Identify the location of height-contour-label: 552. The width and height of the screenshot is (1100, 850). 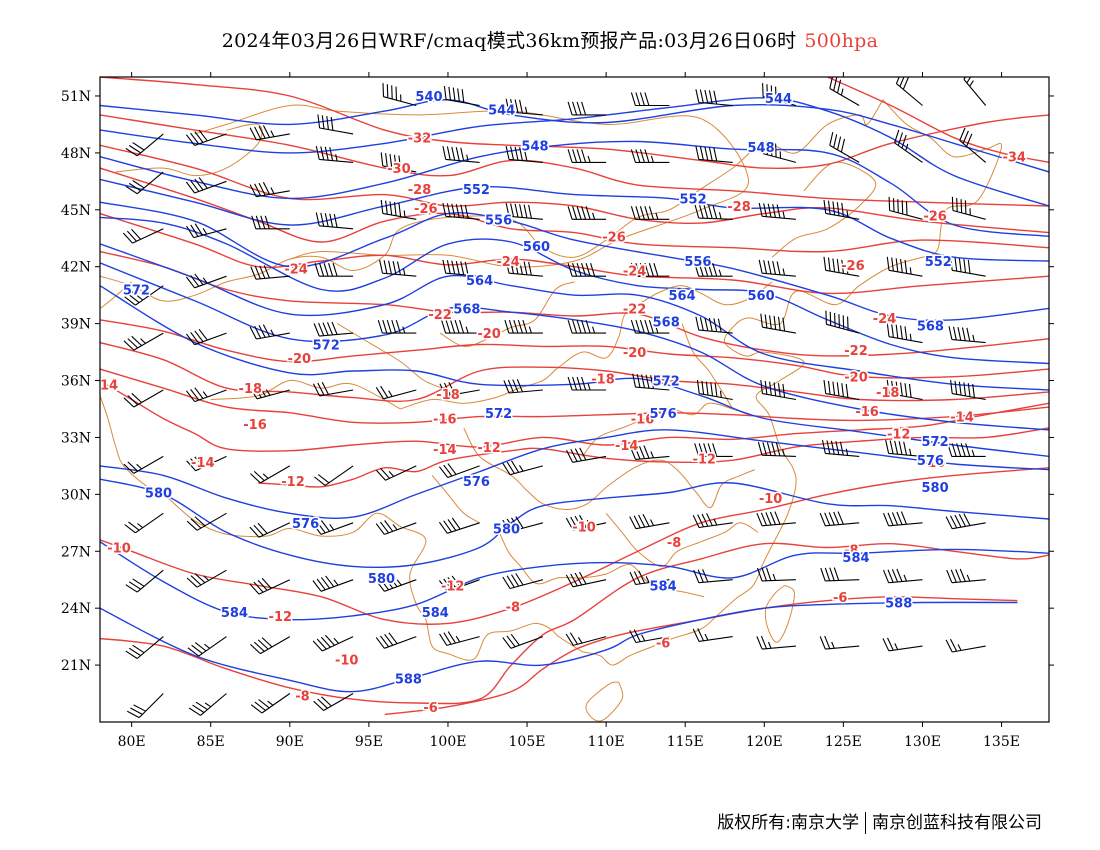
(938, 262).